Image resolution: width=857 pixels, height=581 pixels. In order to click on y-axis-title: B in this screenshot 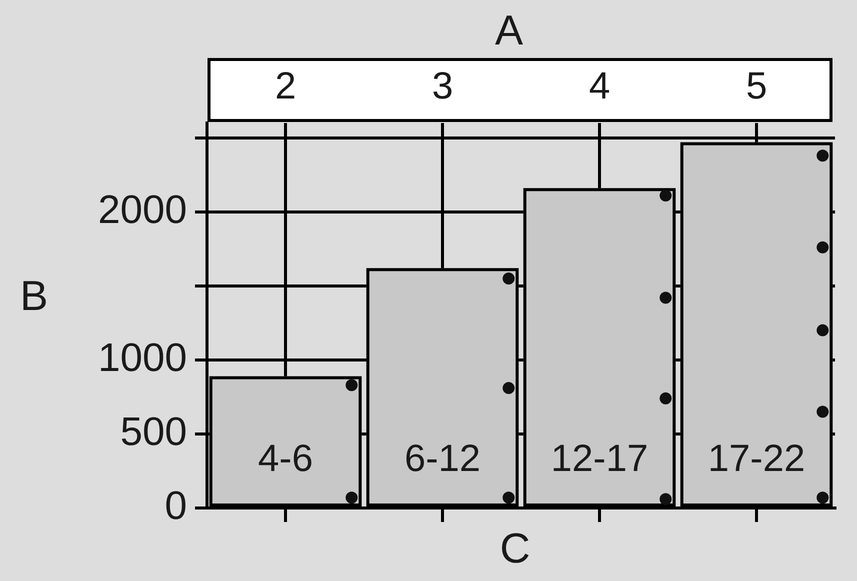, I will do `click(34, 296)`.